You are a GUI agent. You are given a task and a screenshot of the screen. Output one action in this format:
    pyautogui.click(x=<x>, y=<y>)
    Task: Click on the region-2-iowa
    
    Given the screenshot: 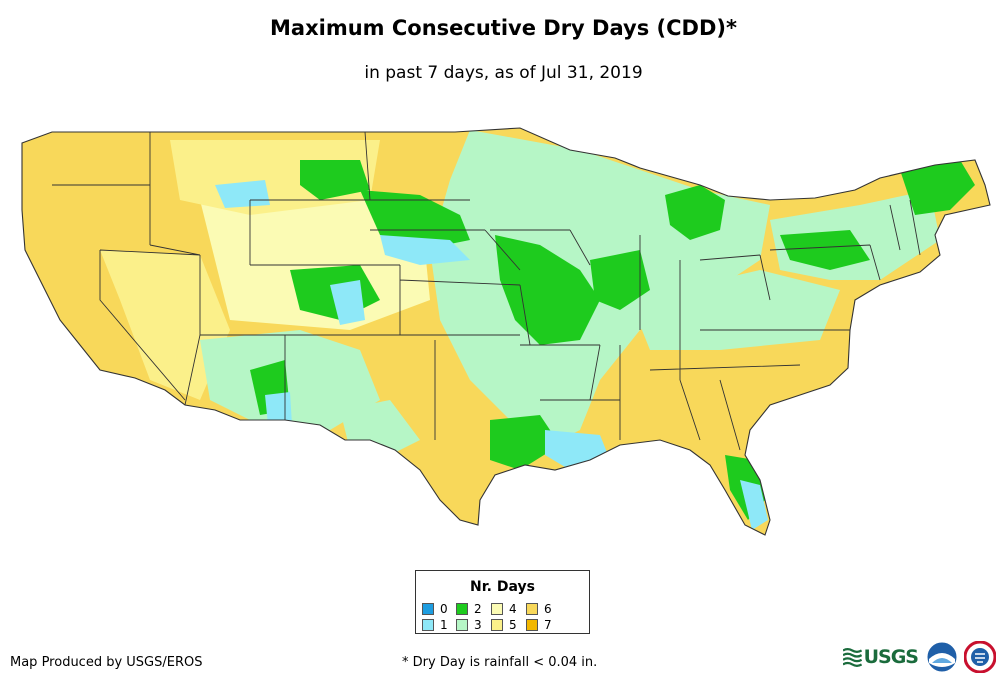 What is the action you would take?
    pyautogui.click(x=547, y=290)
    